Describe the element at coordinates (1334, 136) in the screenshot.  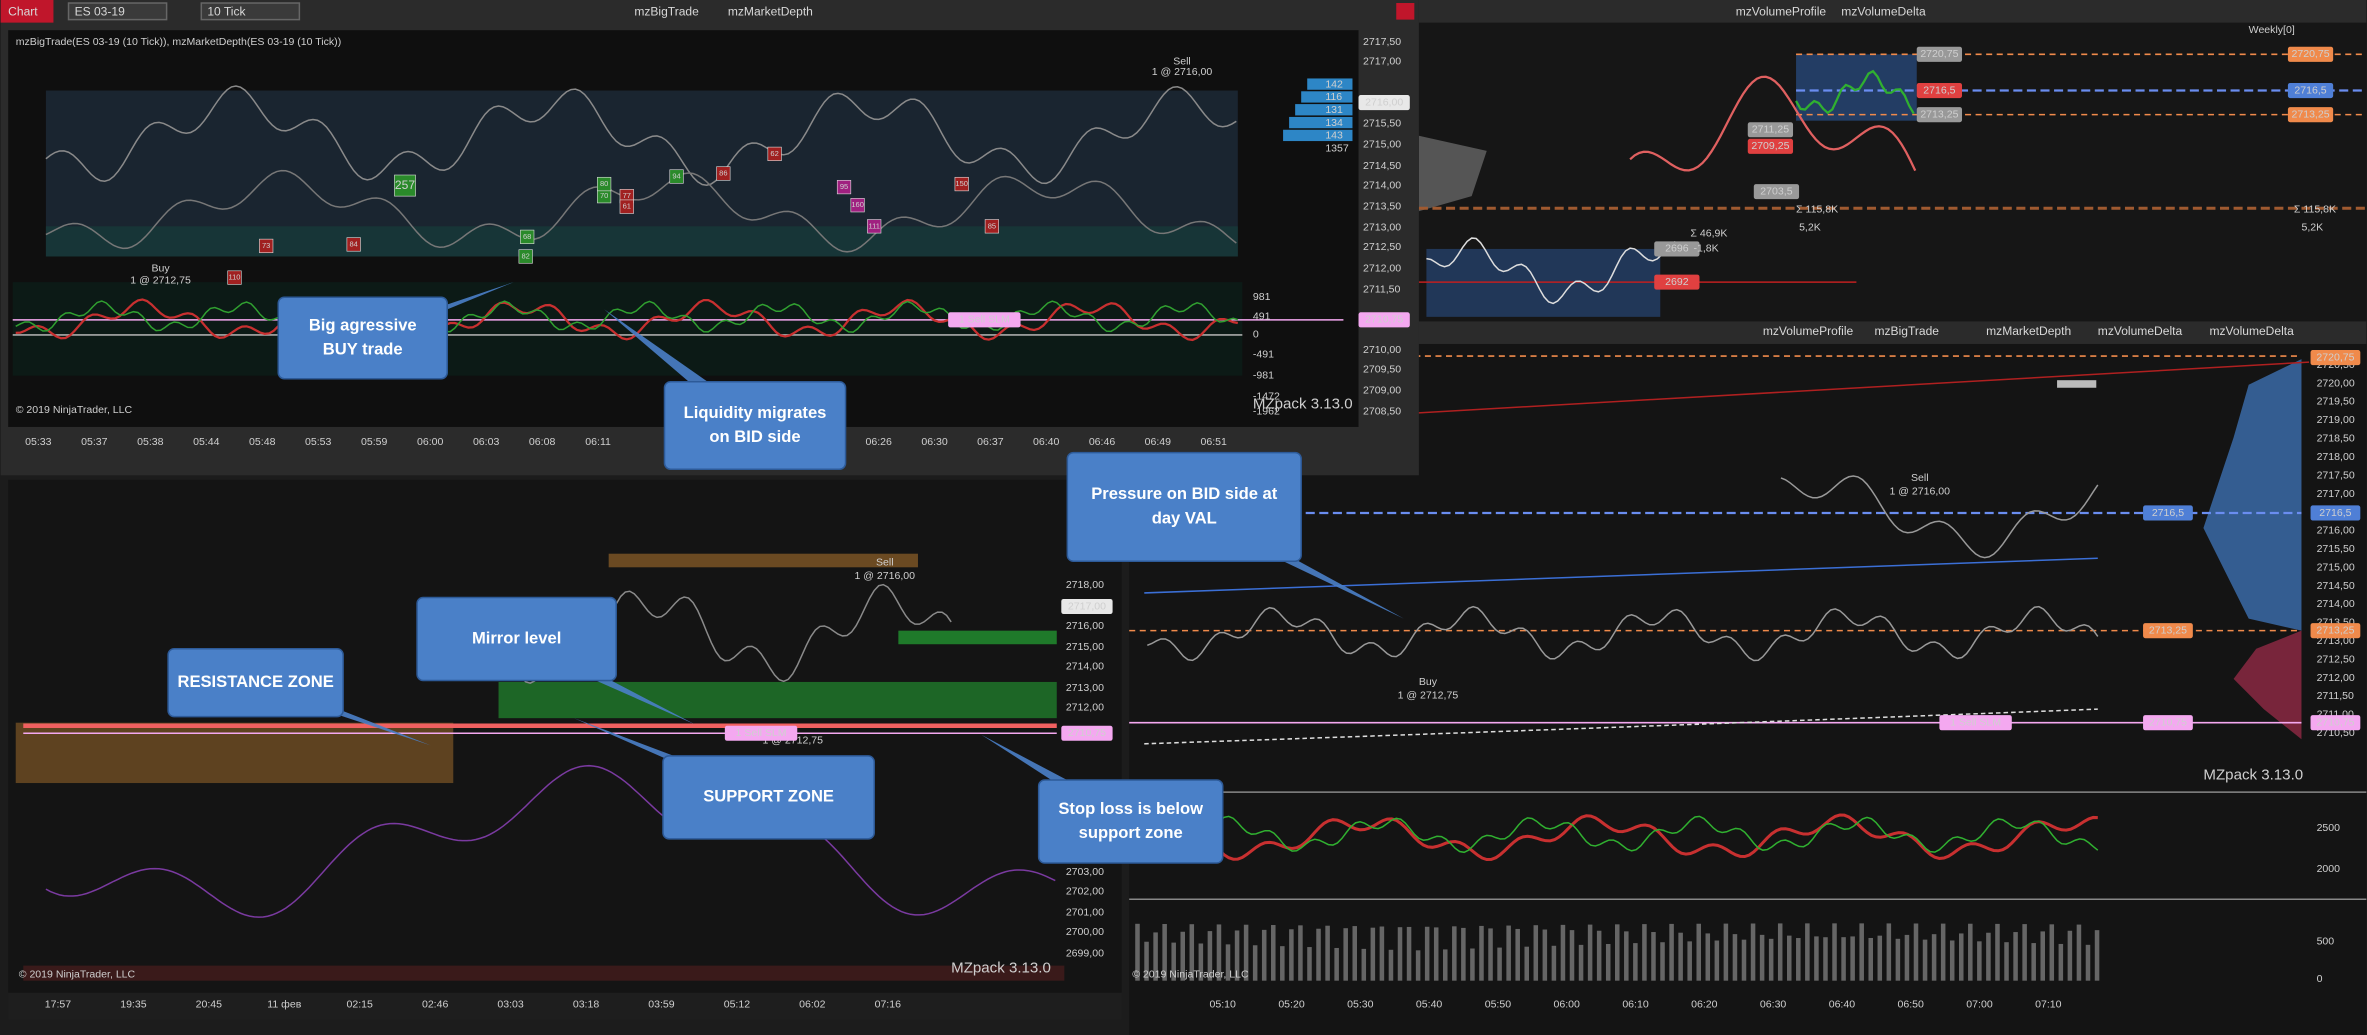
I see `depth-size: 143` at that location.